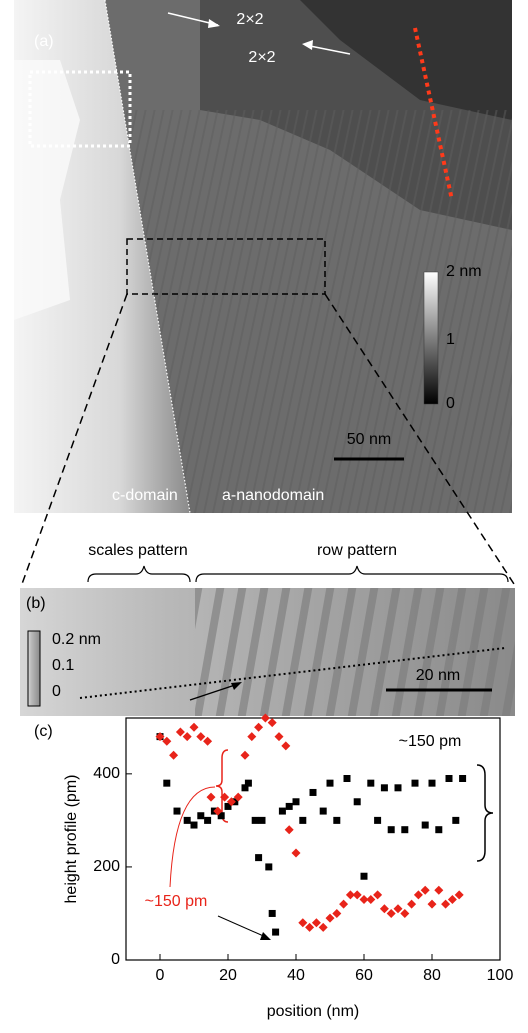 This screenshot has width=528, height=1033. Describe the element at coordinates (432, 975) in the screenshot. I see `x-tick-label: 80` at that location.